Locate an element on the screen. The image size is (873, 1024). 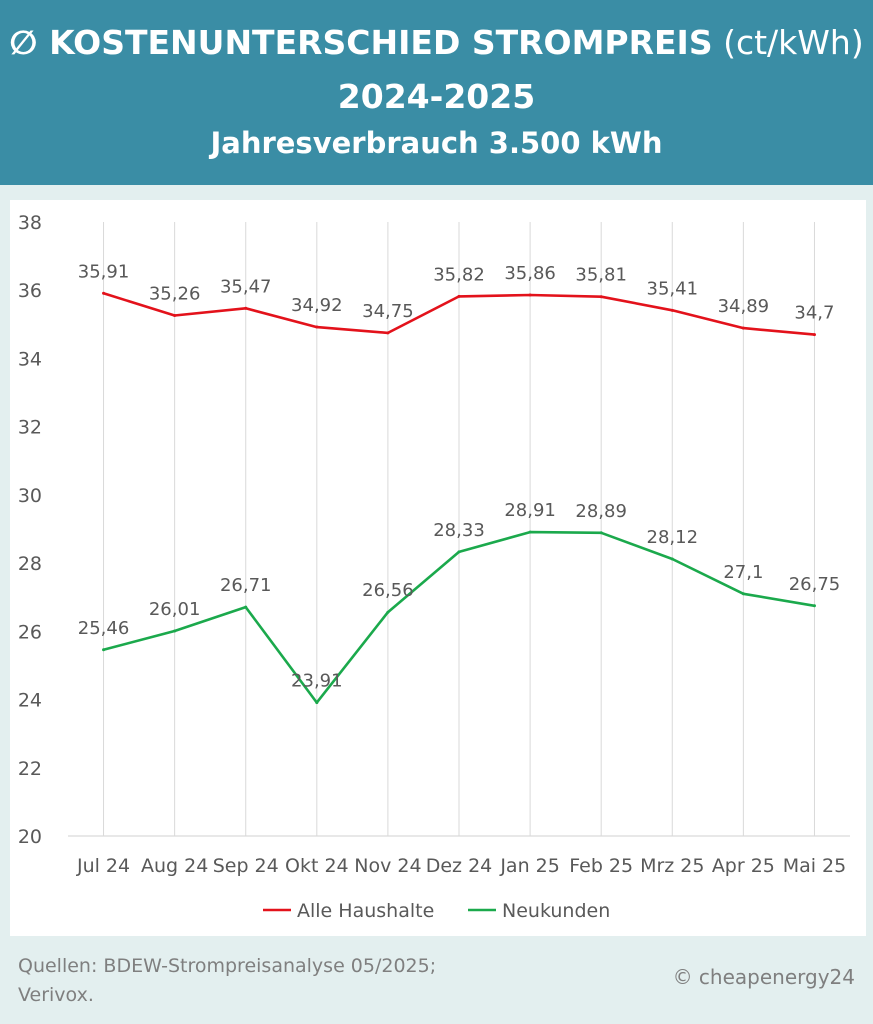
copyright-note: © cheapenergy24 is located at coordinates (763, 977).